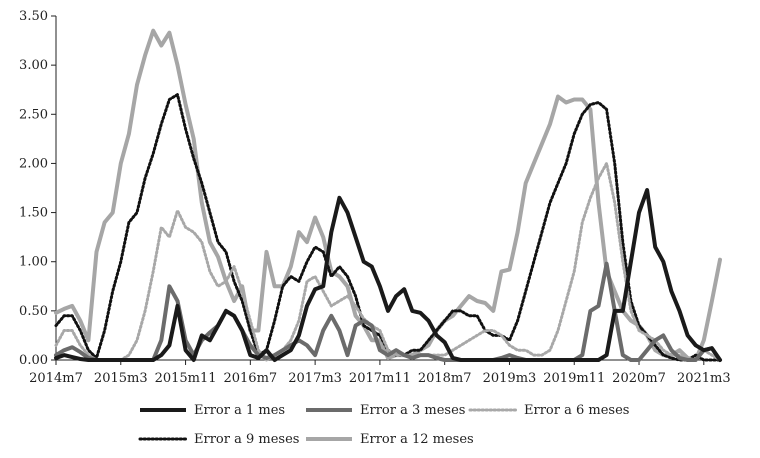  I want to click on x-tick-label: 2016m7, so click(250, 378).